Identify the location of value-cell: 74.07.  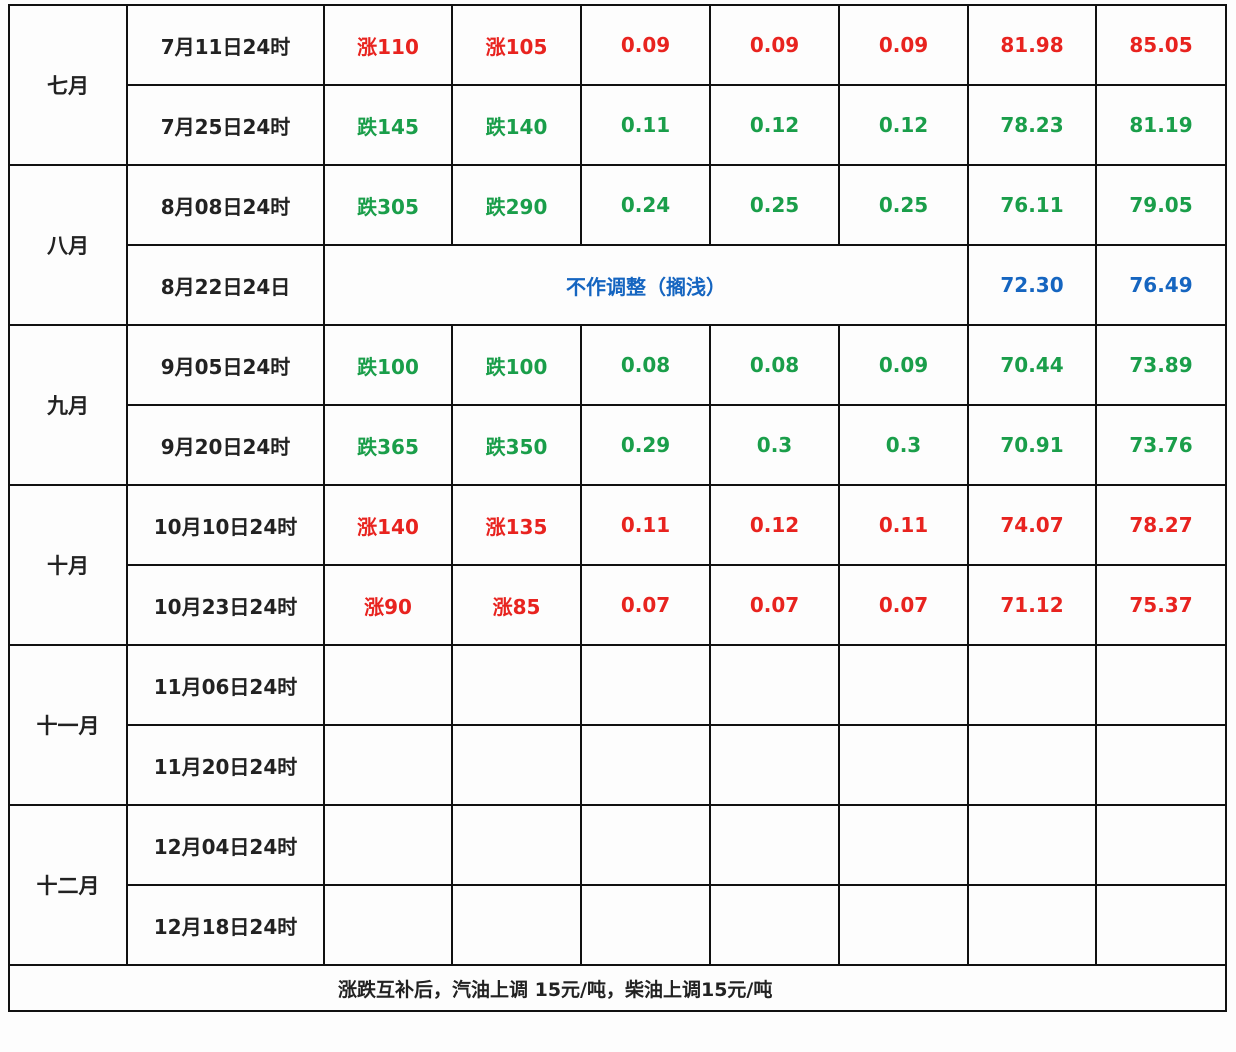
(1032, 525).